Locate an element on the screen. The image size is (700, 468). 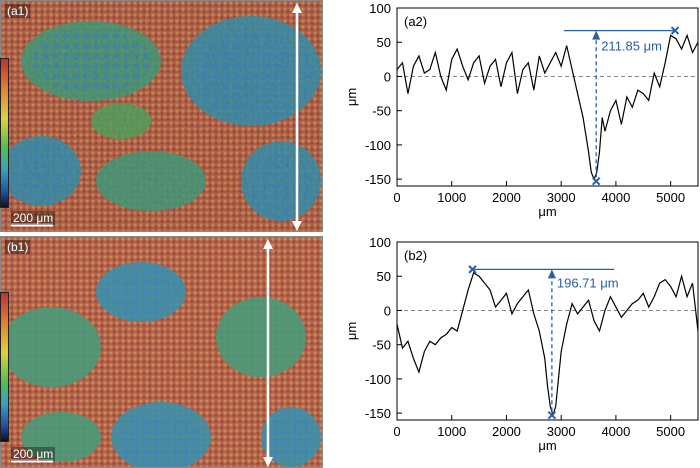
y-tick-label-b2: 50 is located at coordinates (384, 276).